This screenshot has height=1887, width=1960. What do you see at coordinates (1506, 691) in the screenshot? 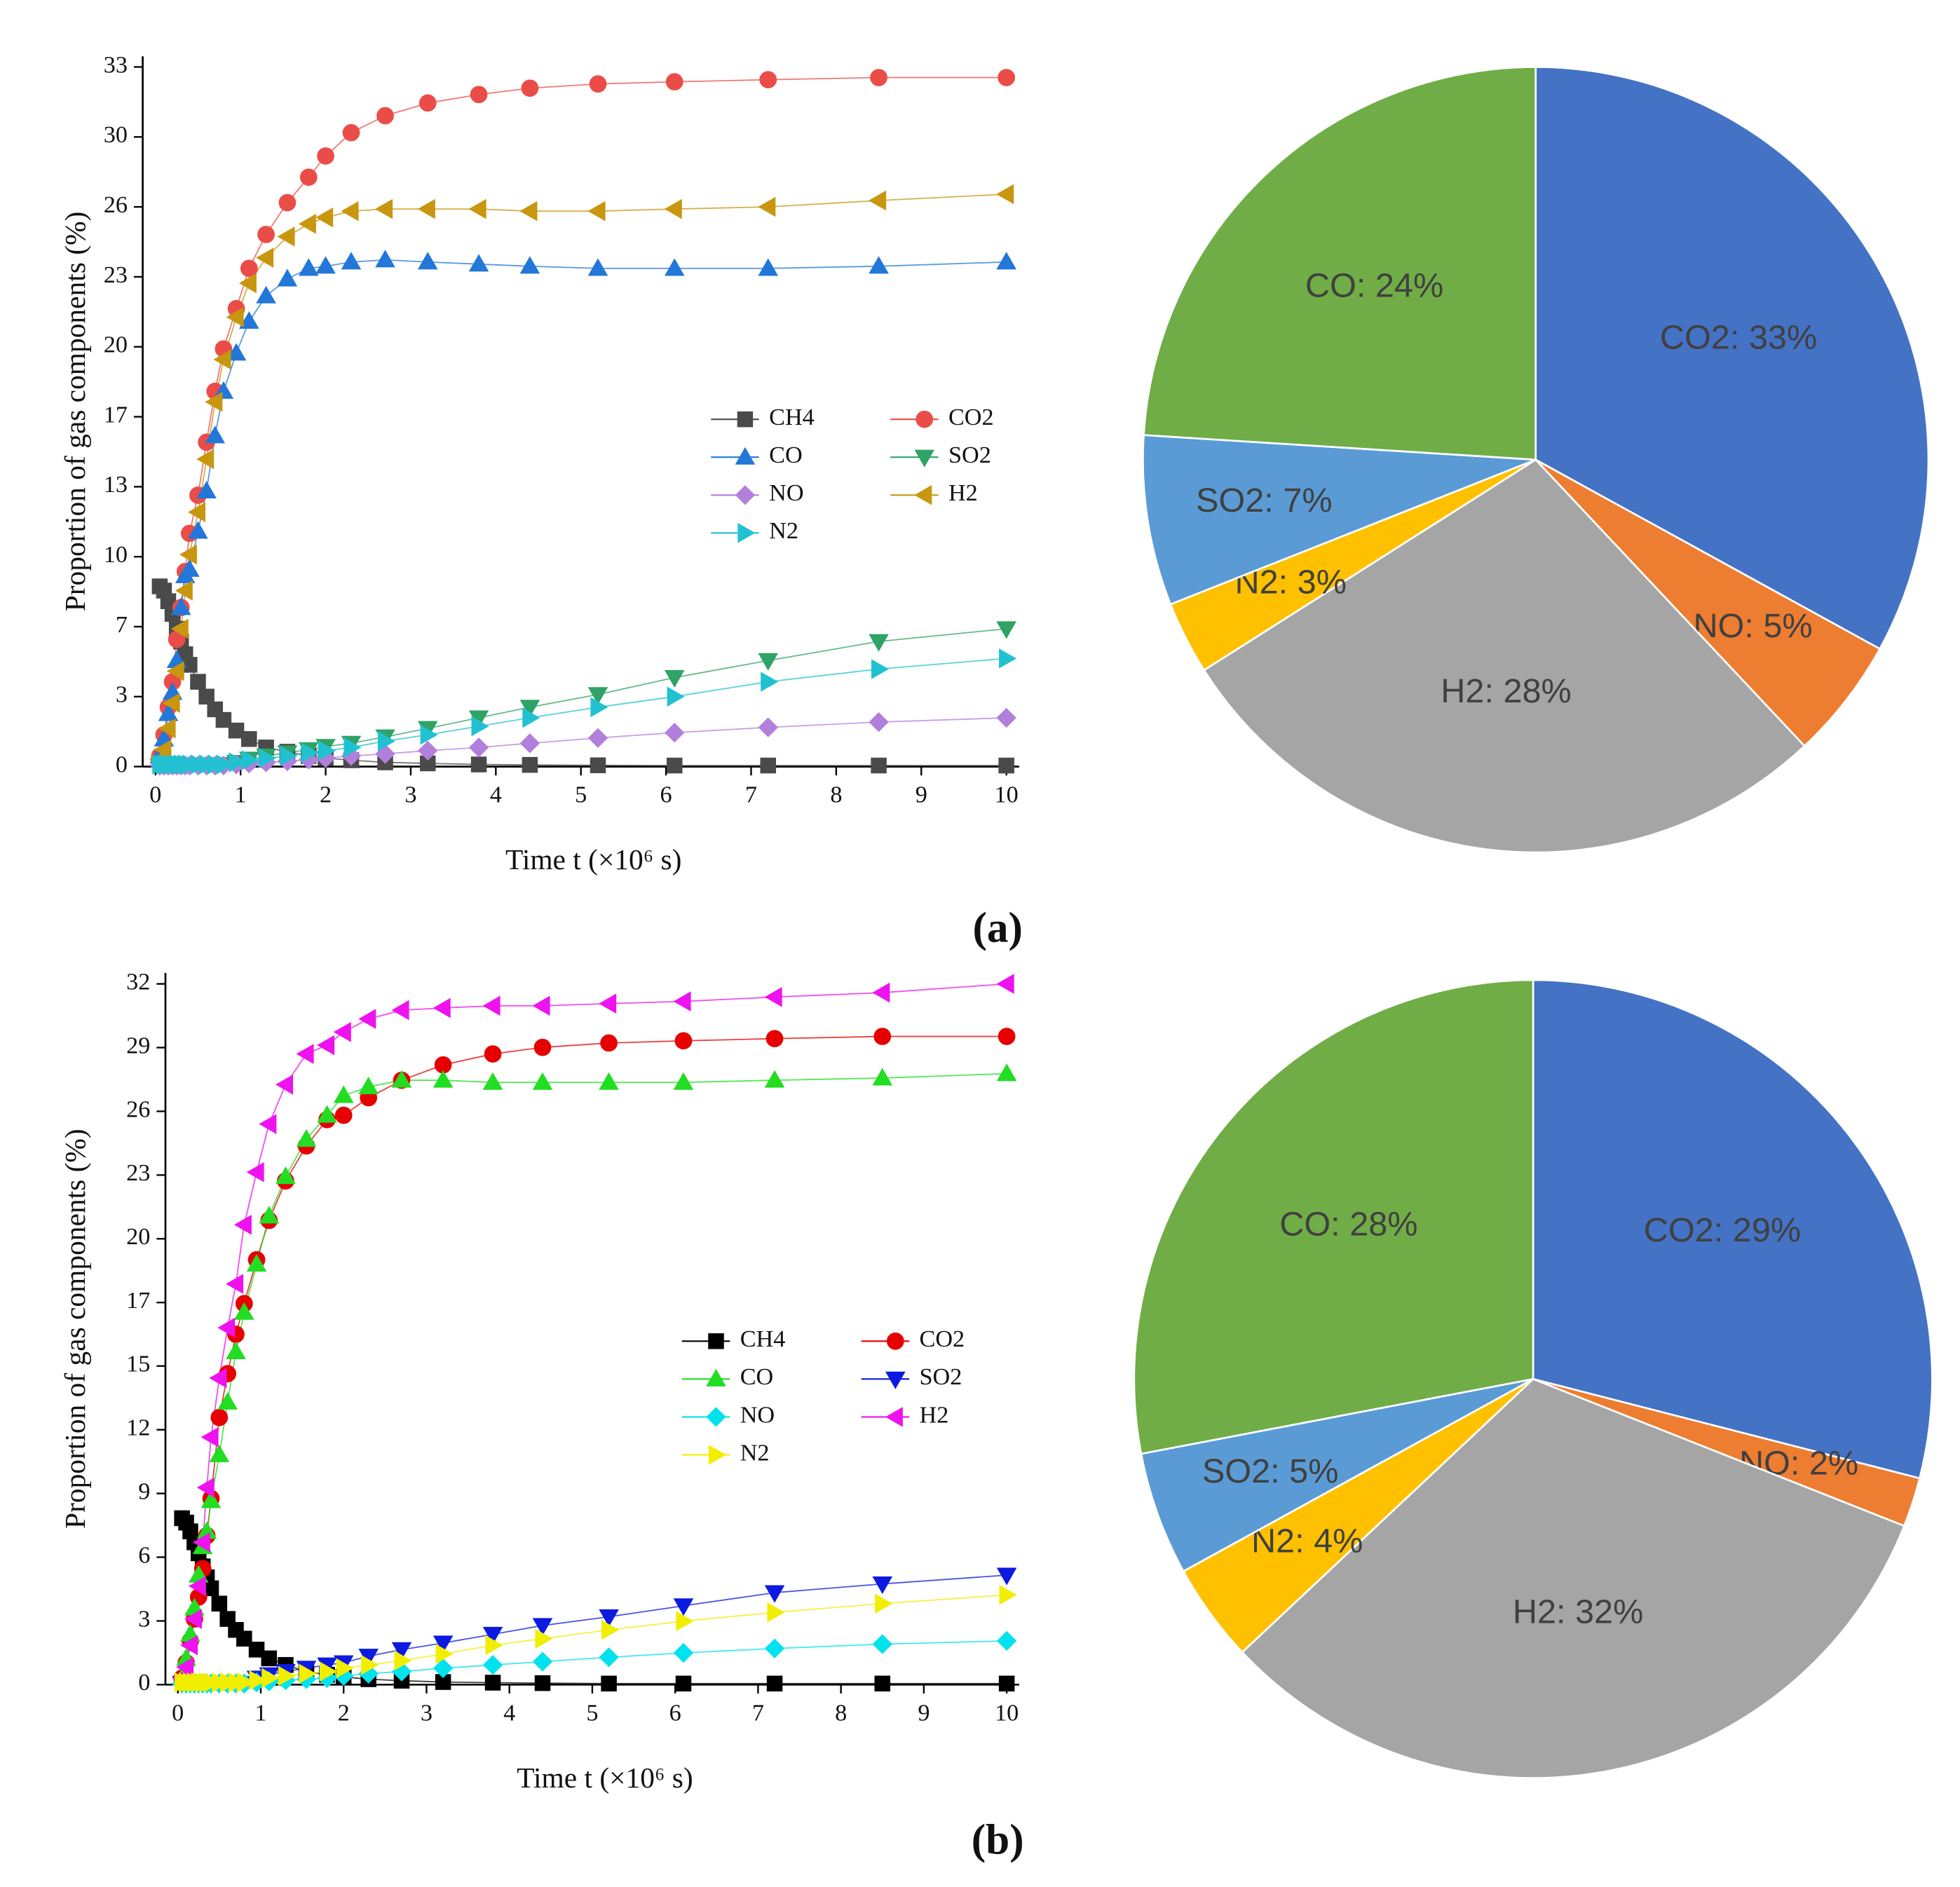
I see `pie-label: H2: 28%` at bounding box center [1506, 691].